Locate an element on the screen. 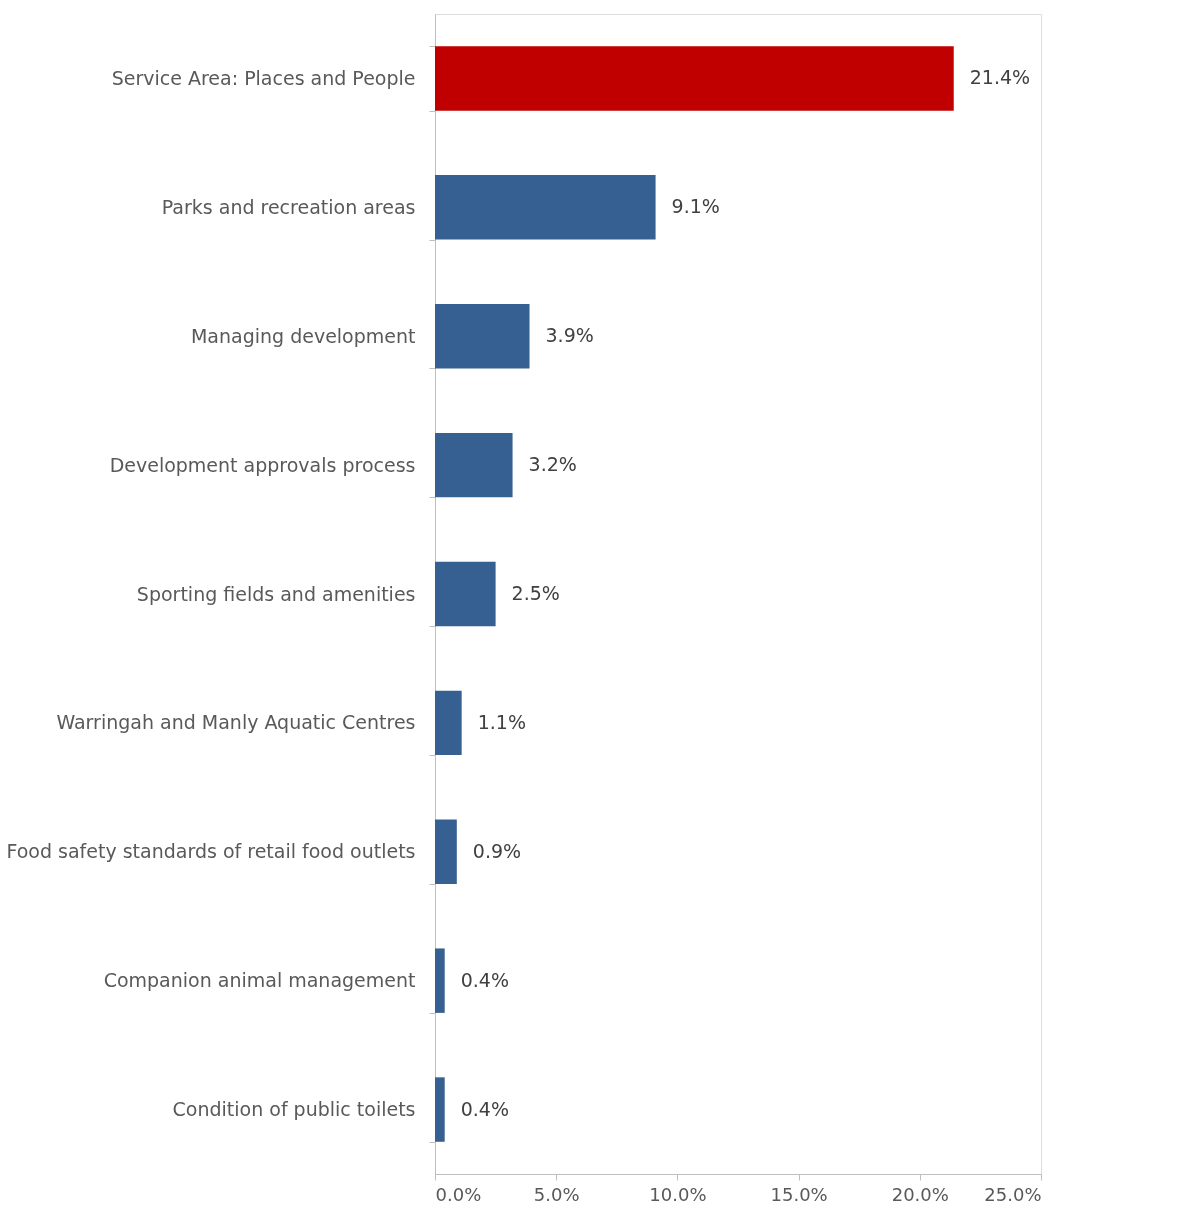  data-label: 3.9% is located at coordinates (569, 335).